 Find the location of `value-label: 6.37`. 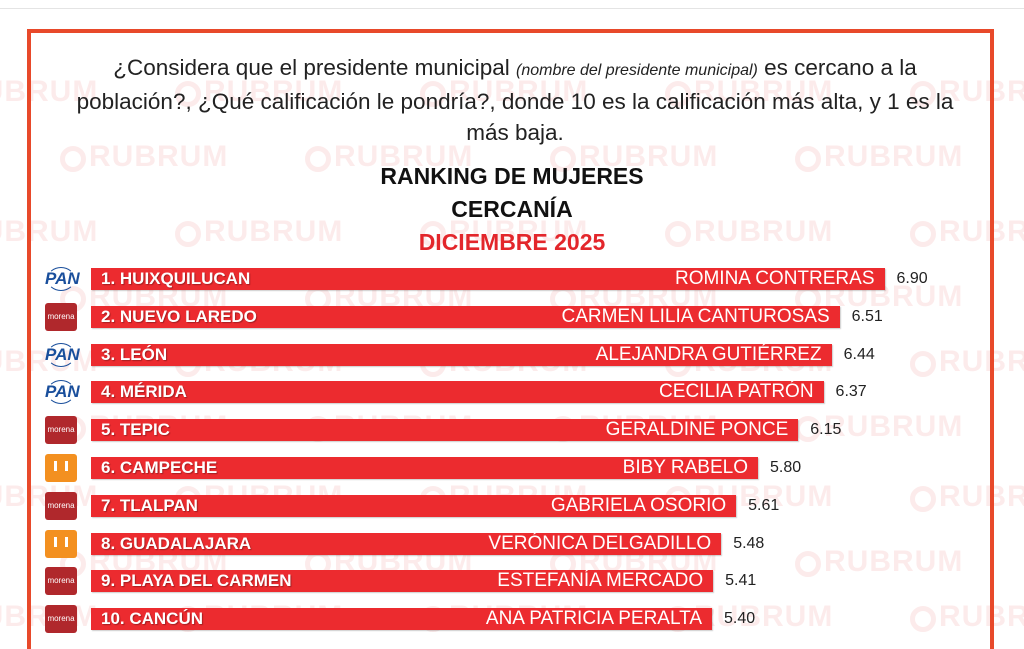

value-label: 6.37 is located at coordinates (851, 392).